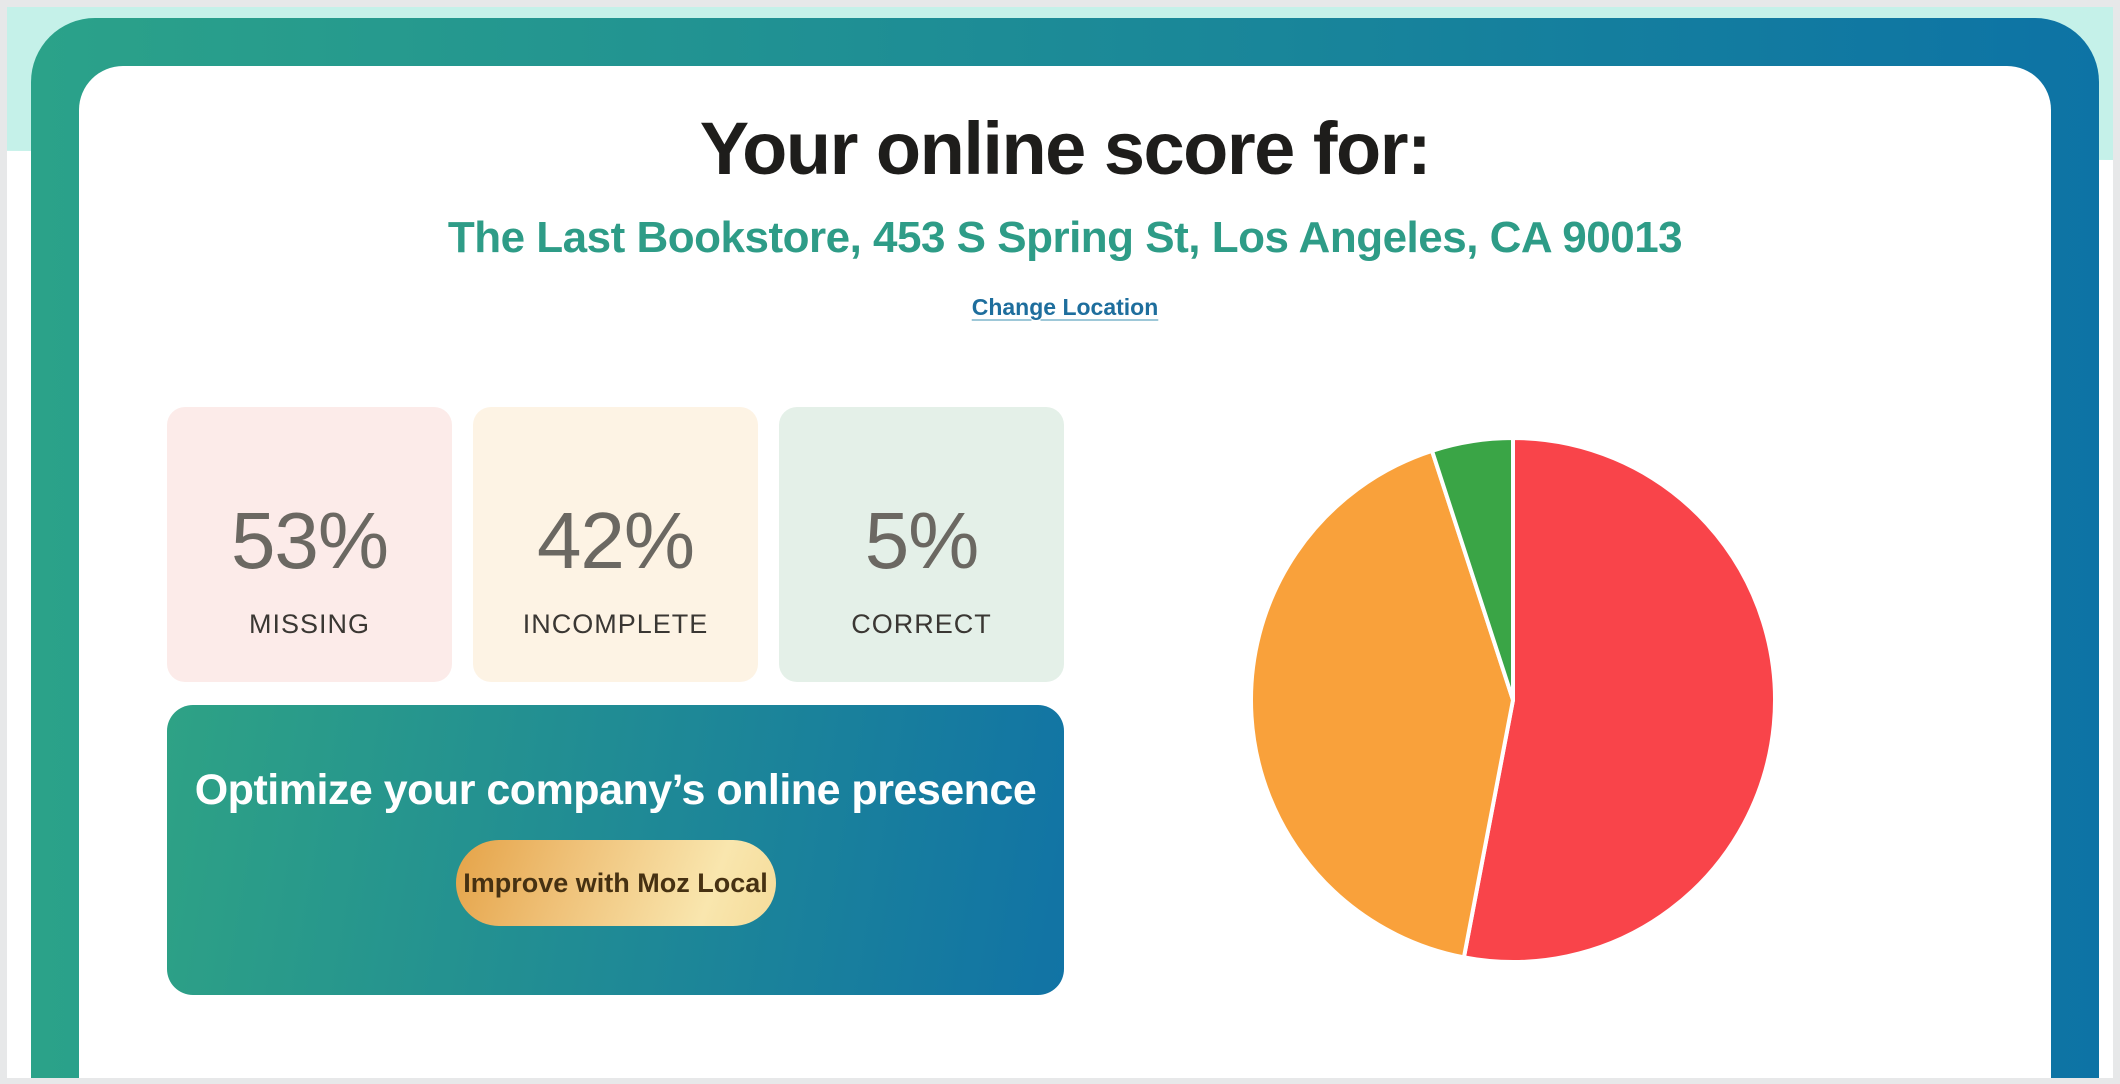 This screenshot has width=2120, height=1084. What do you see at coordinates (615, 790) in the screenshot?
I see `cta-heading: Optimize your company’s online presence` at bounding box center [615, 790].